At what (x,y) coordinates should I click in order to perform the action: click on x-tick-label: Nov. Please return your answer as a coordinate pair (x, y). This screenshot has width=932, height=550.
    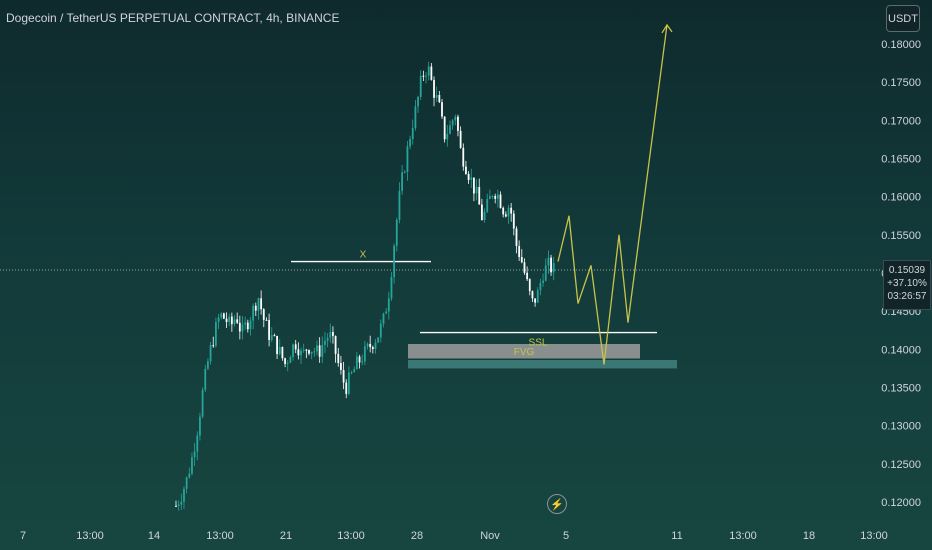
    Looking at the image, I should click on (490, 536).